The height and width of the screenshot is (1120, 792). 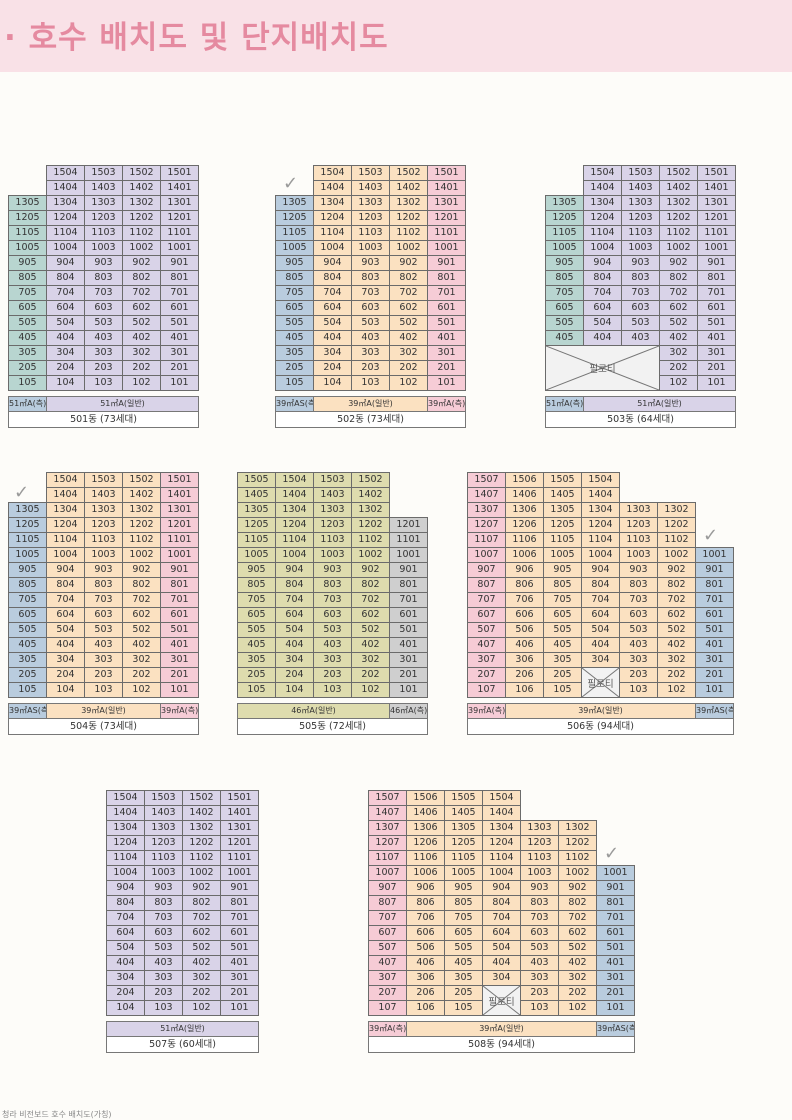 What do you see at coordinates (332, 323) in the screenshot?
I see `unit-cell: 504` at bounding box center [332, 323].